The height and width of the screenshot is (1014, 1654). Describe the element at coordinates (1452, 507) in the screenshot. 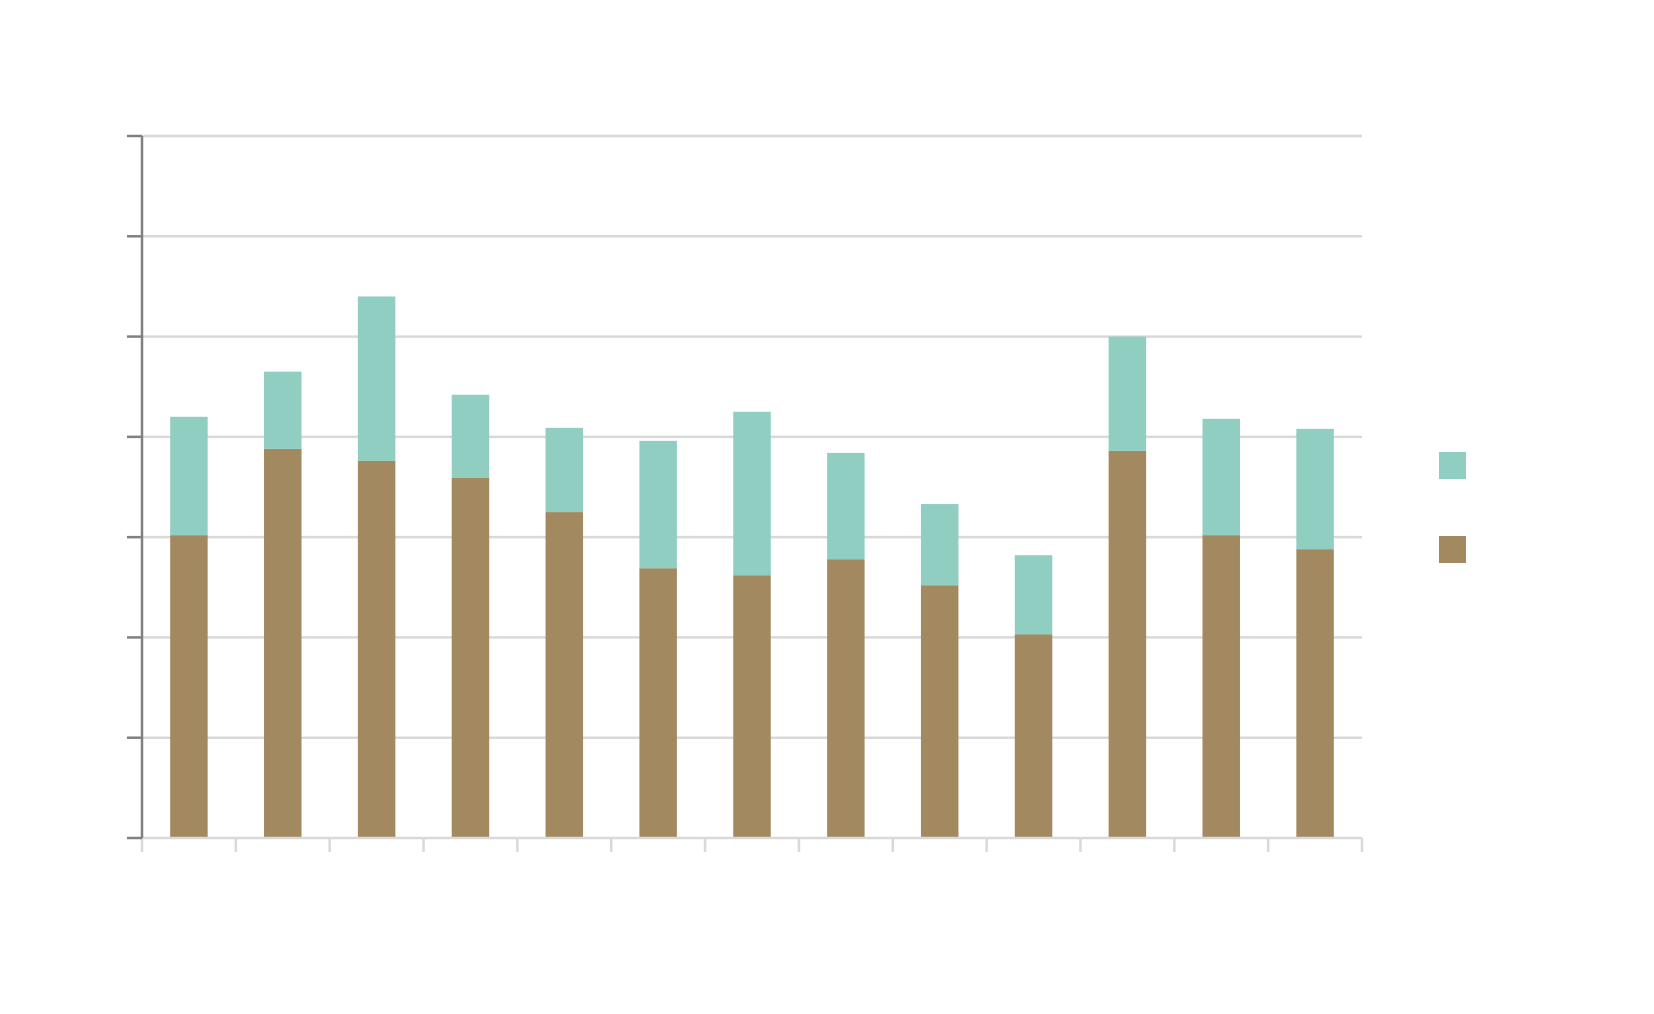

I see `legend` at that location.